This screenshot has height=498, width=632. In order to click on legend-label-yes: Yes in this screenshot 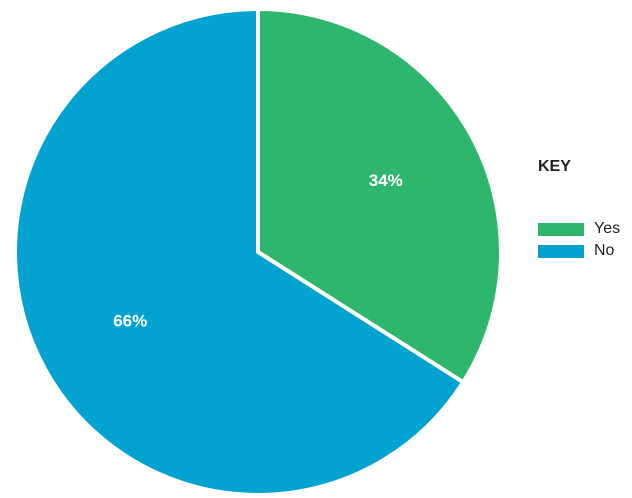, I will do `click(607, 228)`.